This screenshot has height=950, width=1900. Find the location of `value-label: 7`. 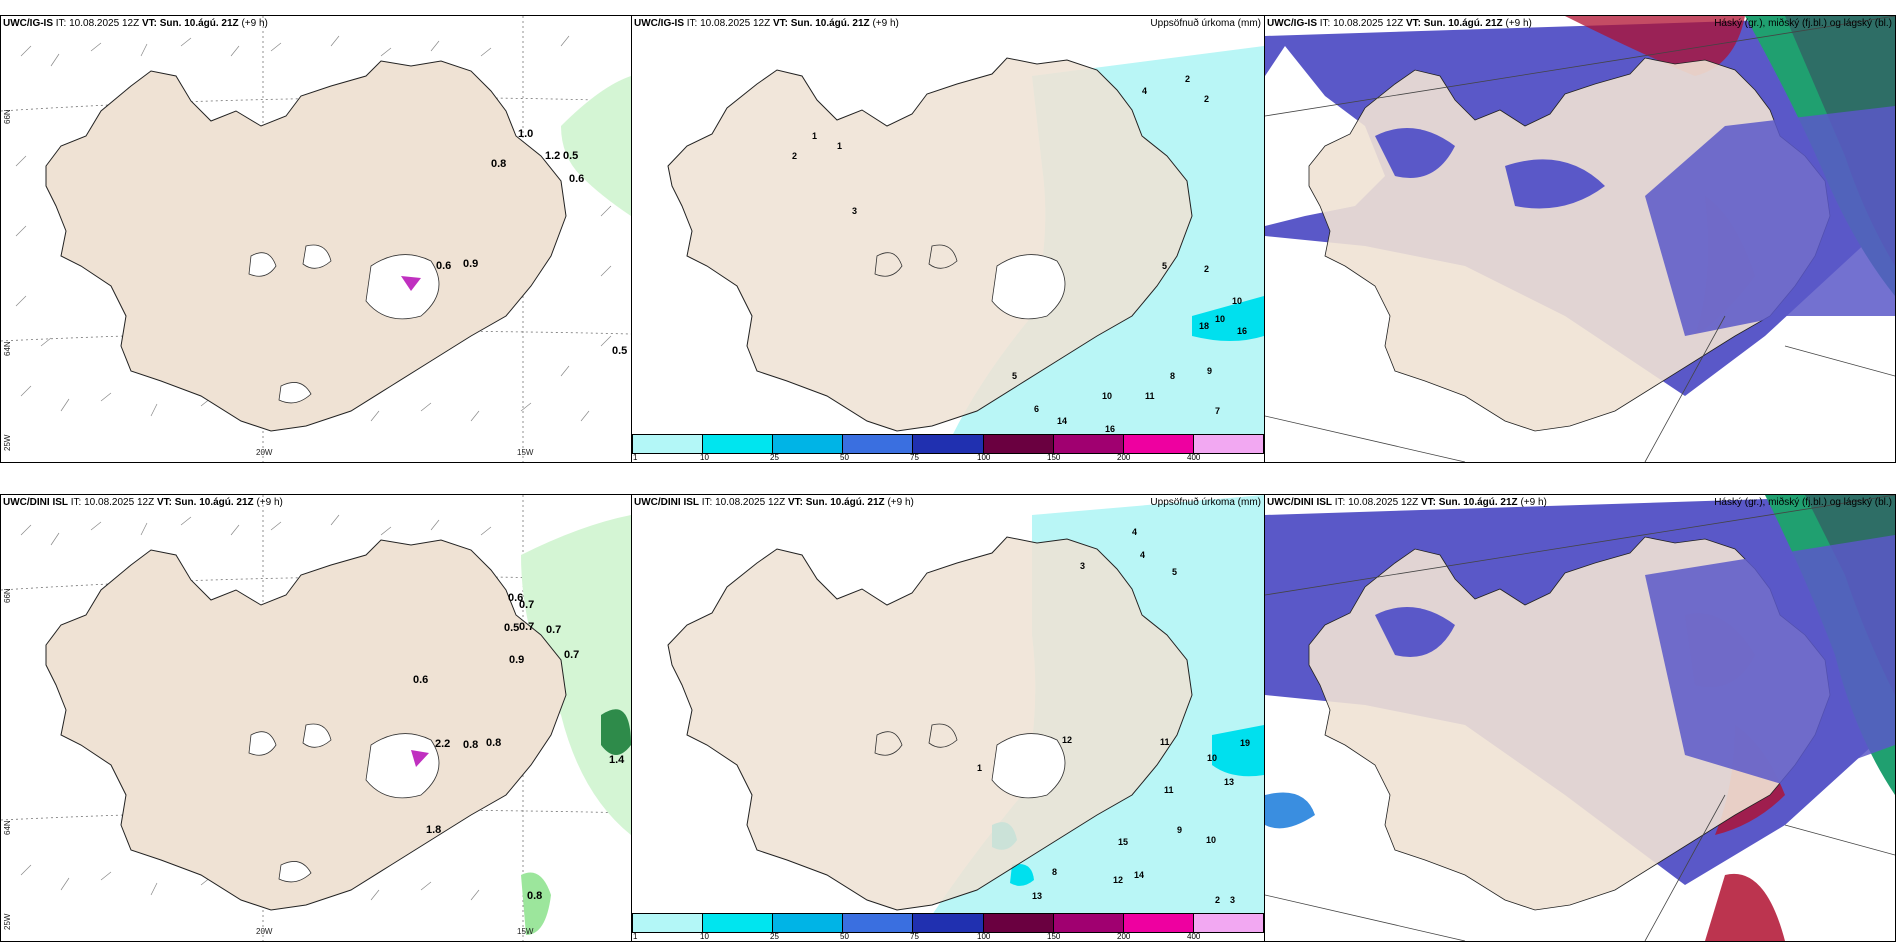

value-label: 7 is located at coordinates (1218, 411).